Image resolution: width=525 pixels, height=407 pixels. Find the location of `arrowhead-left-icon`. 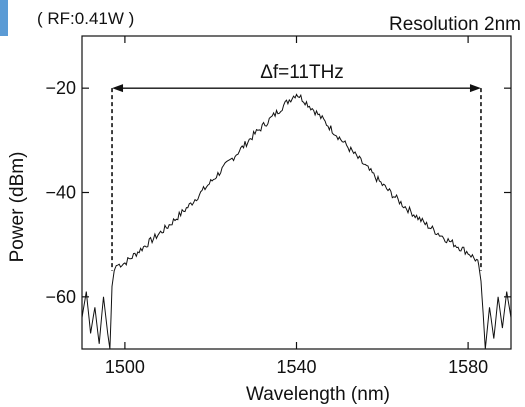

arrowhead-left-icon is located at coordinates (118, 88).